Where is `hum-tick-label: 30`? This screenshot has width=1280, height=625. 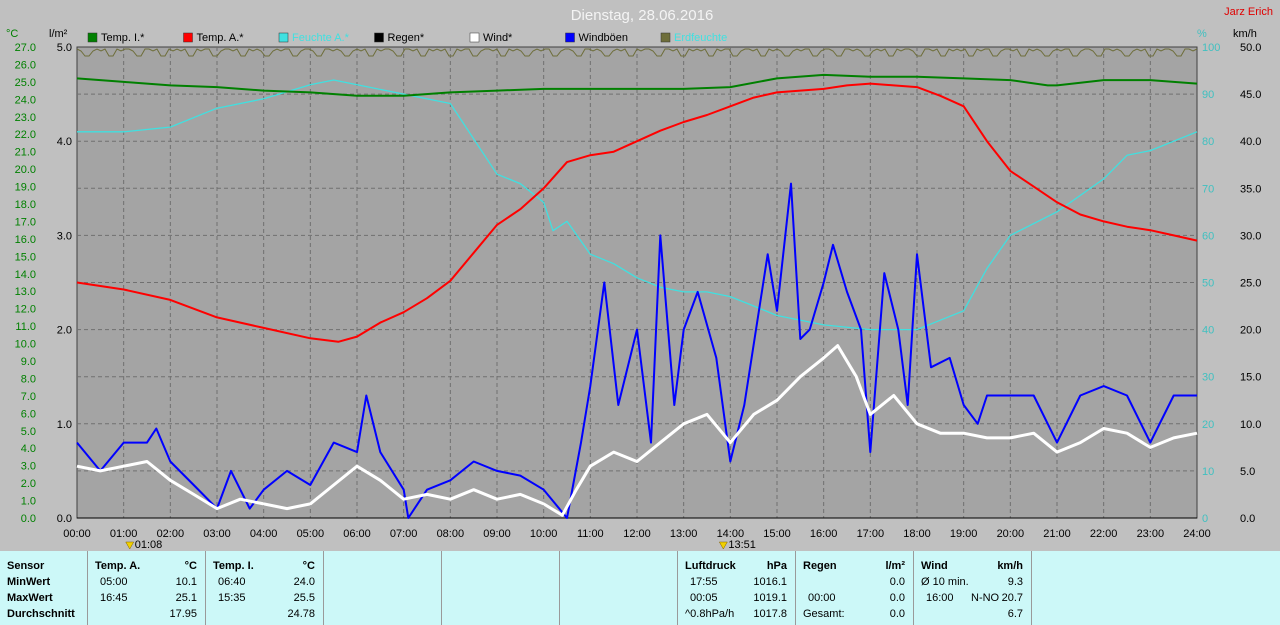
hum-tick-label: 30 is located at coordinates (1208, 378).